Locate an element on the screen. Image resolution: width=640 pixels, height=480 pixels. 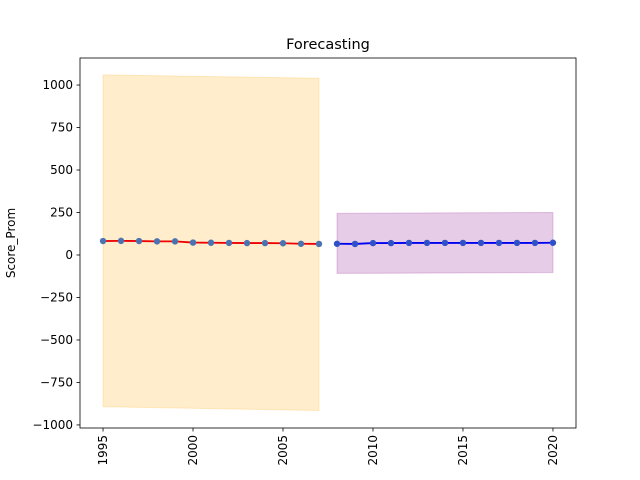
y-axis-label: Score_Prom is located at coordinates (11, 243).